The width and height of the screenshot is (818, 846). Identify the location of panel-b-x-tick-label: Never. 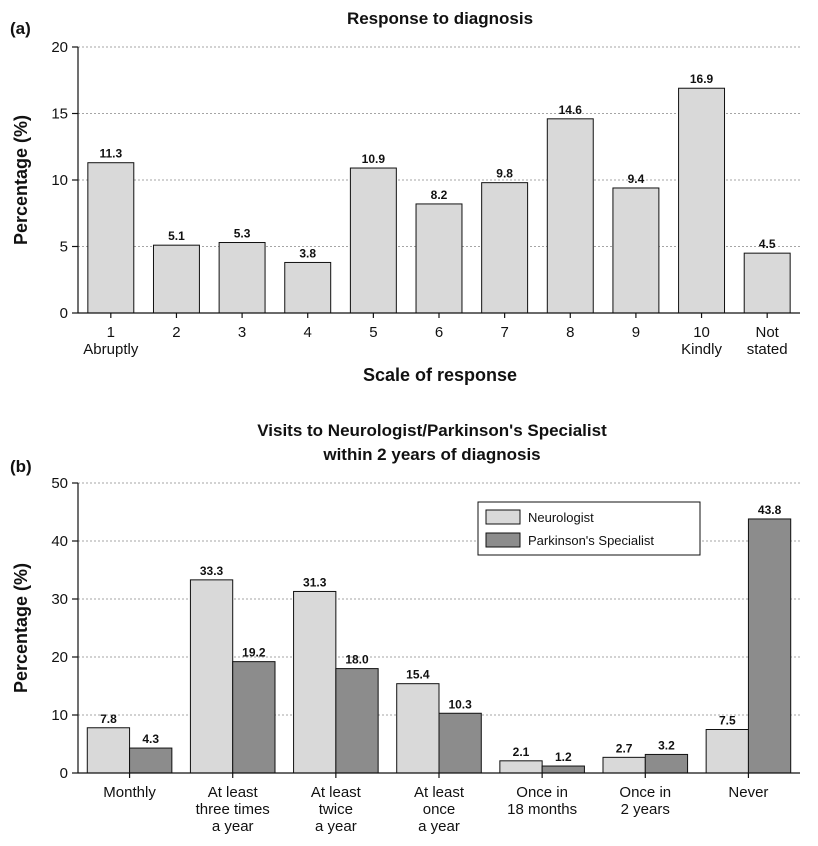
(748, 792).